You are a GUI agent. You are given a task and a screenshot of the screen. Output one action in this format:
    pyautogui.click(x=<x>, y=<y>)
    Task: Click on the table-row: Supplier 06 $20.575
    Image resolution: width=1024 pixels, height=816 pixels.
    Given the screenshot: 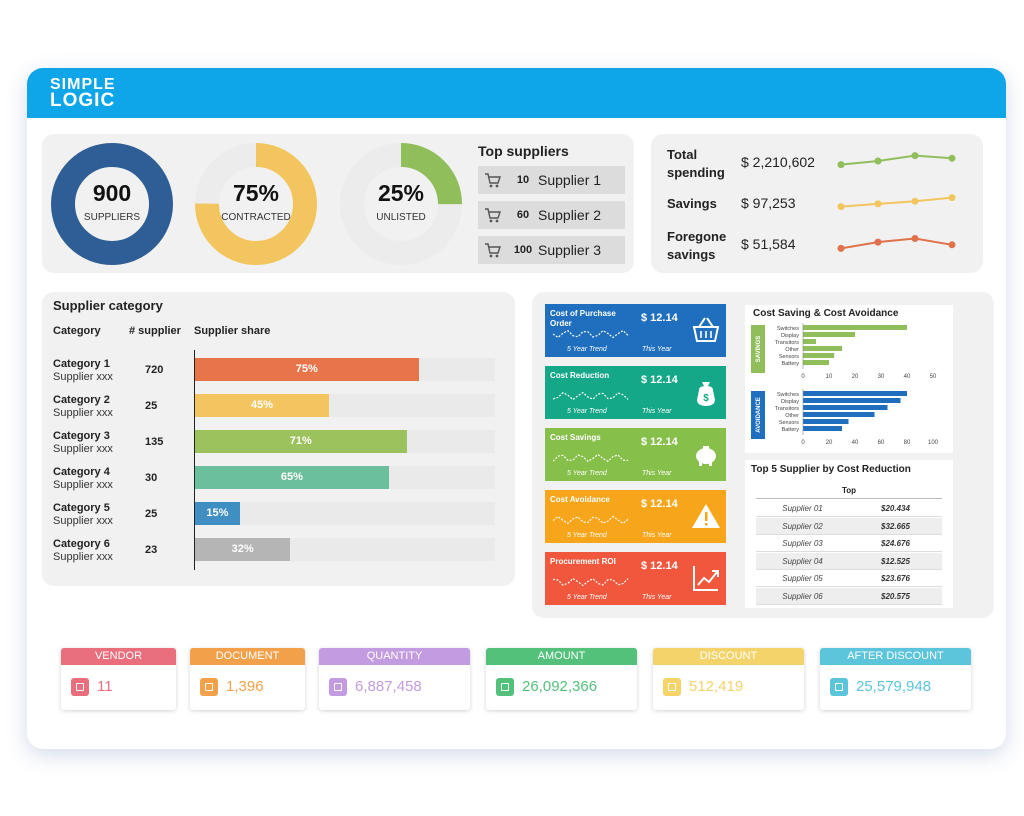 What is the action you would take?
    pyautogui.click(x=849, y=596)
    